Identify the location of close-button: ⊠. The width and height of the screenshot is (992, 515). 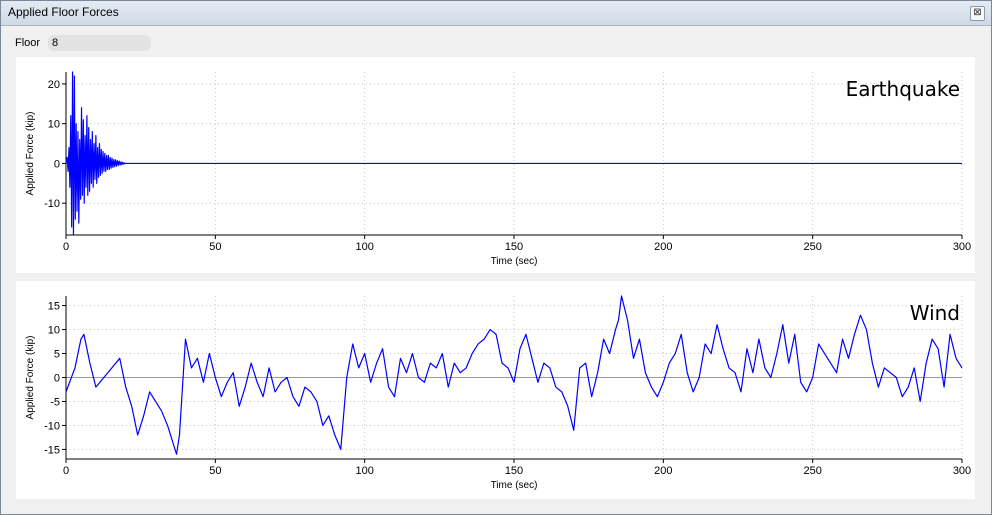
(977, 13).